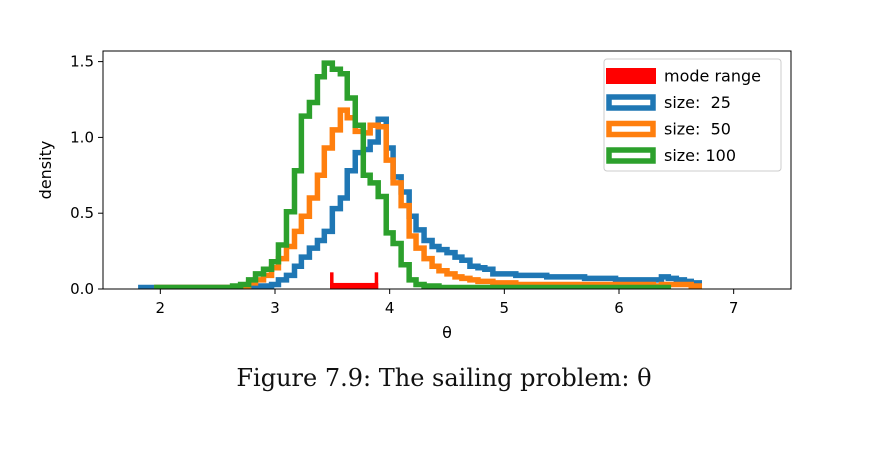 The height and width of the screenshot is (457, 888). What do you see at coordinates (631, 76) in the screenshot?
I see `legend-swatch-mode-range` at bounding box center [631, 76].